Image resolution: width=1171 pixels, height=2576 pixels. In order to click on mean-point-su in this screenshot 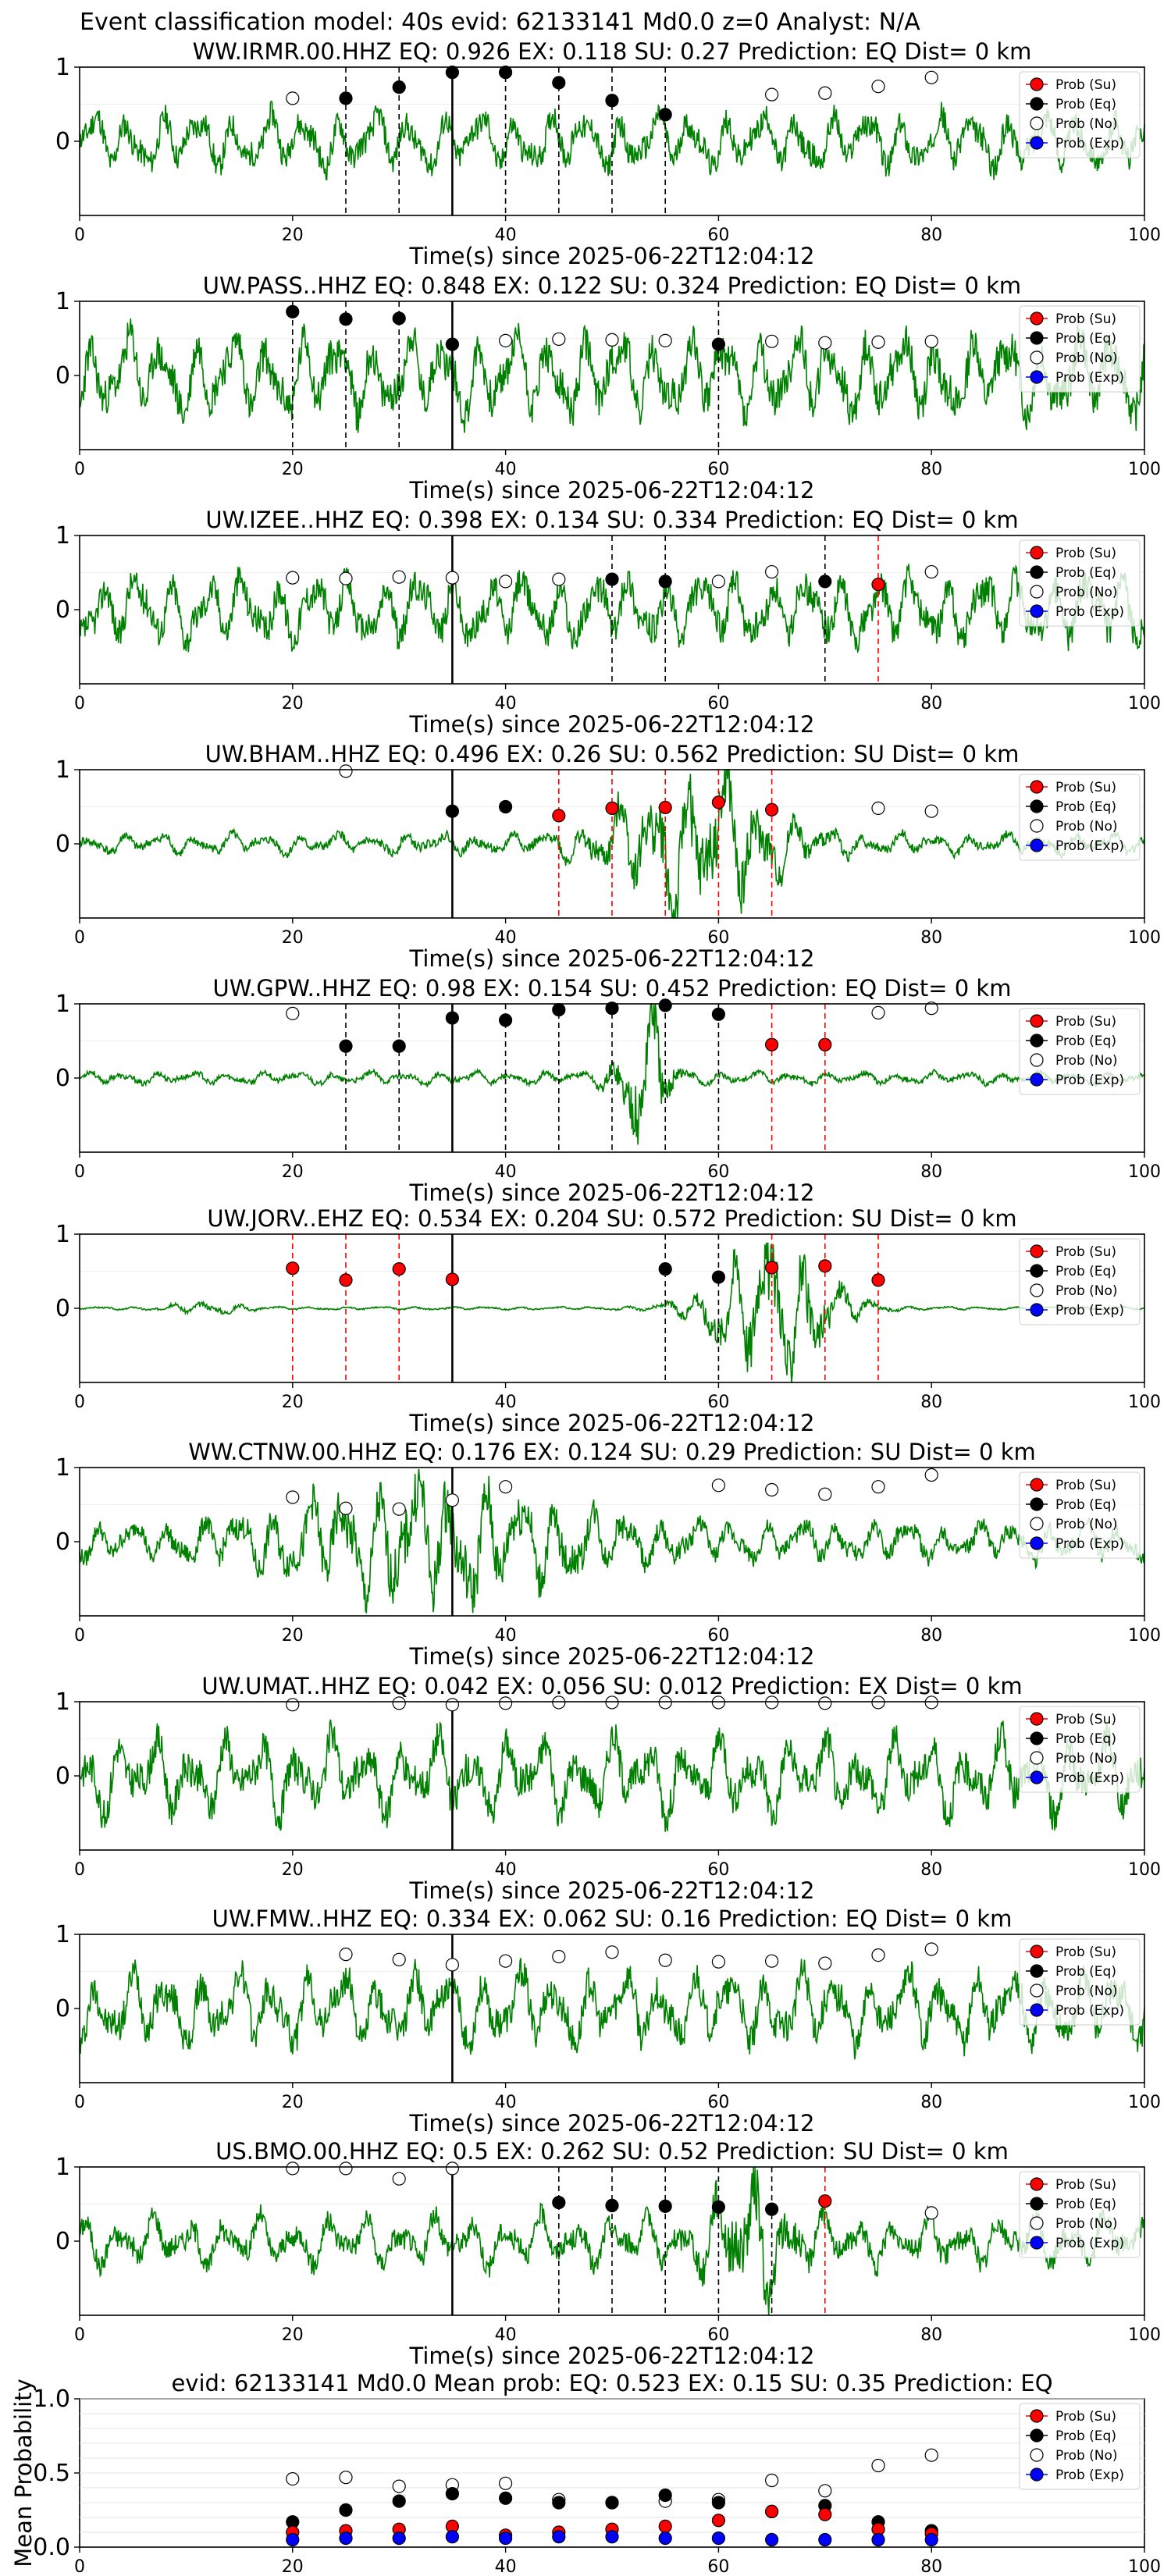, I will do `click(825, 2514)`.